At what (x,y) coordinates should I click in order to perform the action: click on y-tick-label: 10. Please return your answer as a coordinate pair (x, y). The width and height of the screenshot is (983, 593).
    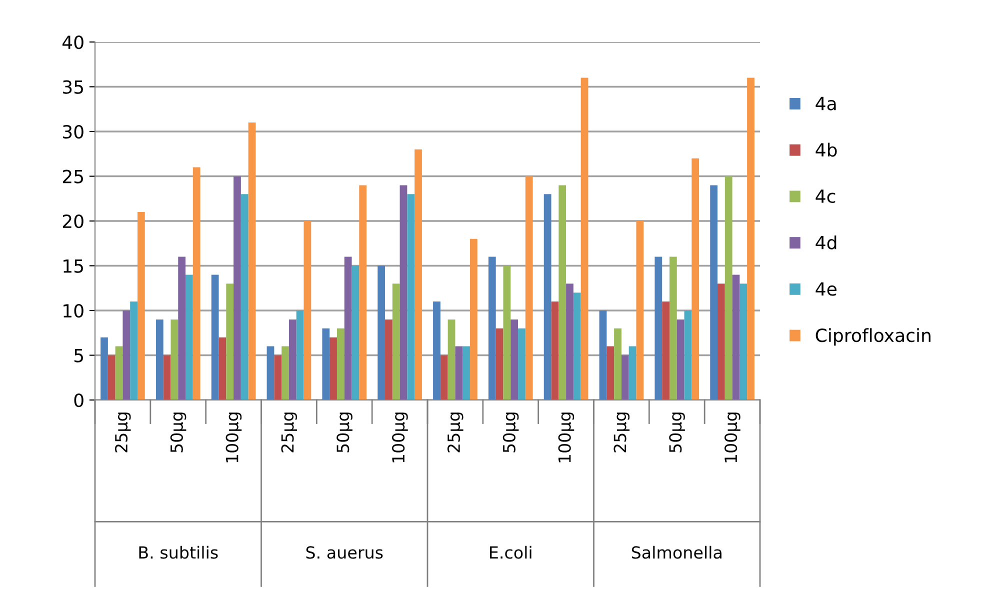
    Looking at the image, I should click on (74, 311).